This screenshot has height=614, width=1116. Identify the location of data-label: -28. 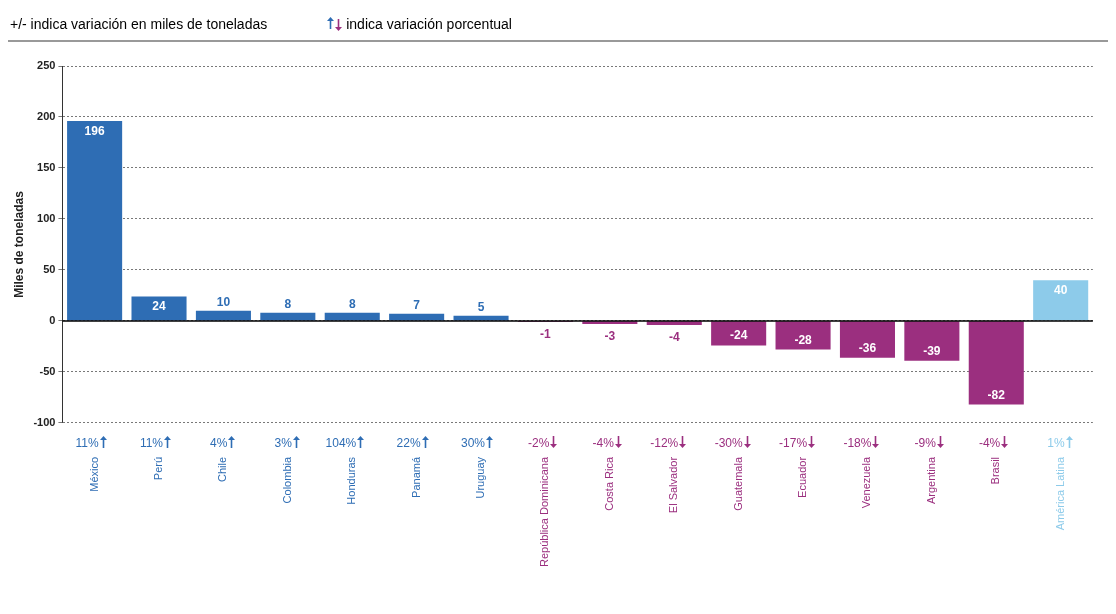
(803, 339).